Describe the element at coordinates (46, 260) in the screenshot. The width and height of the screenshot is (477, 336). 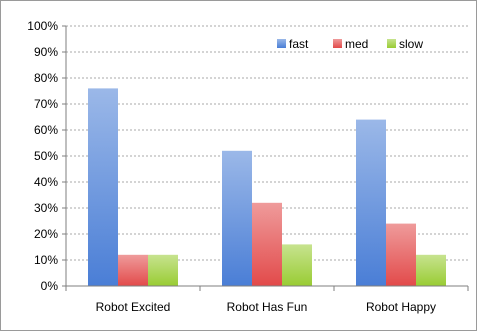
I see `y-tick-label: 10%` at that location.